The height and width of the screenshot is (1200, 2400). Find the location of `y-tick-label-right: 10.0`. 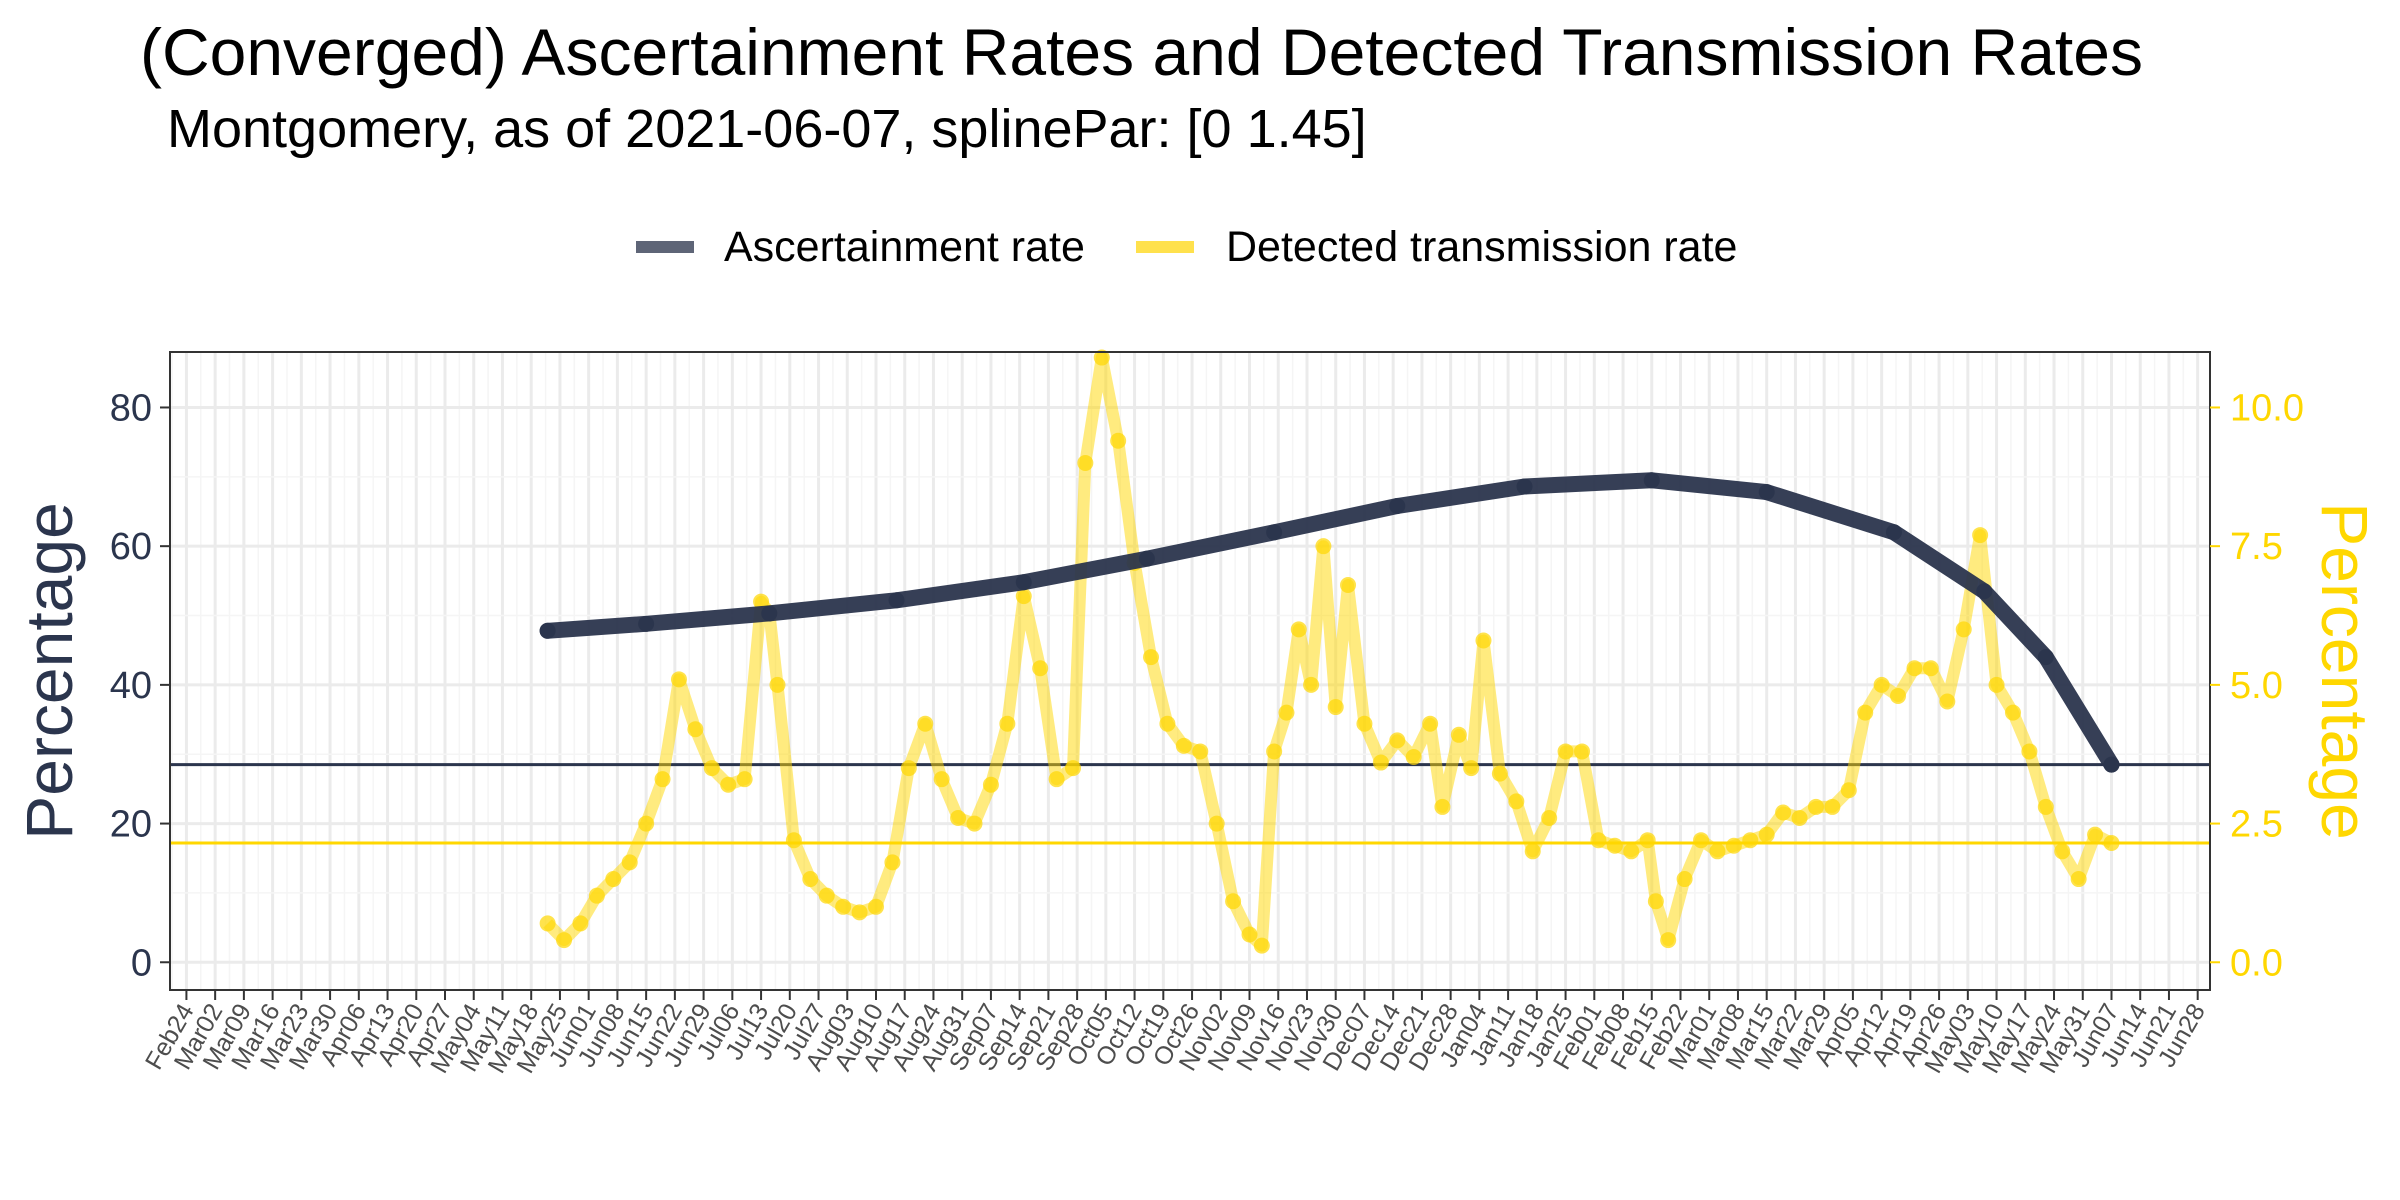

y-tick-label-right: 10.0 is located at coordinates (2267, 408).